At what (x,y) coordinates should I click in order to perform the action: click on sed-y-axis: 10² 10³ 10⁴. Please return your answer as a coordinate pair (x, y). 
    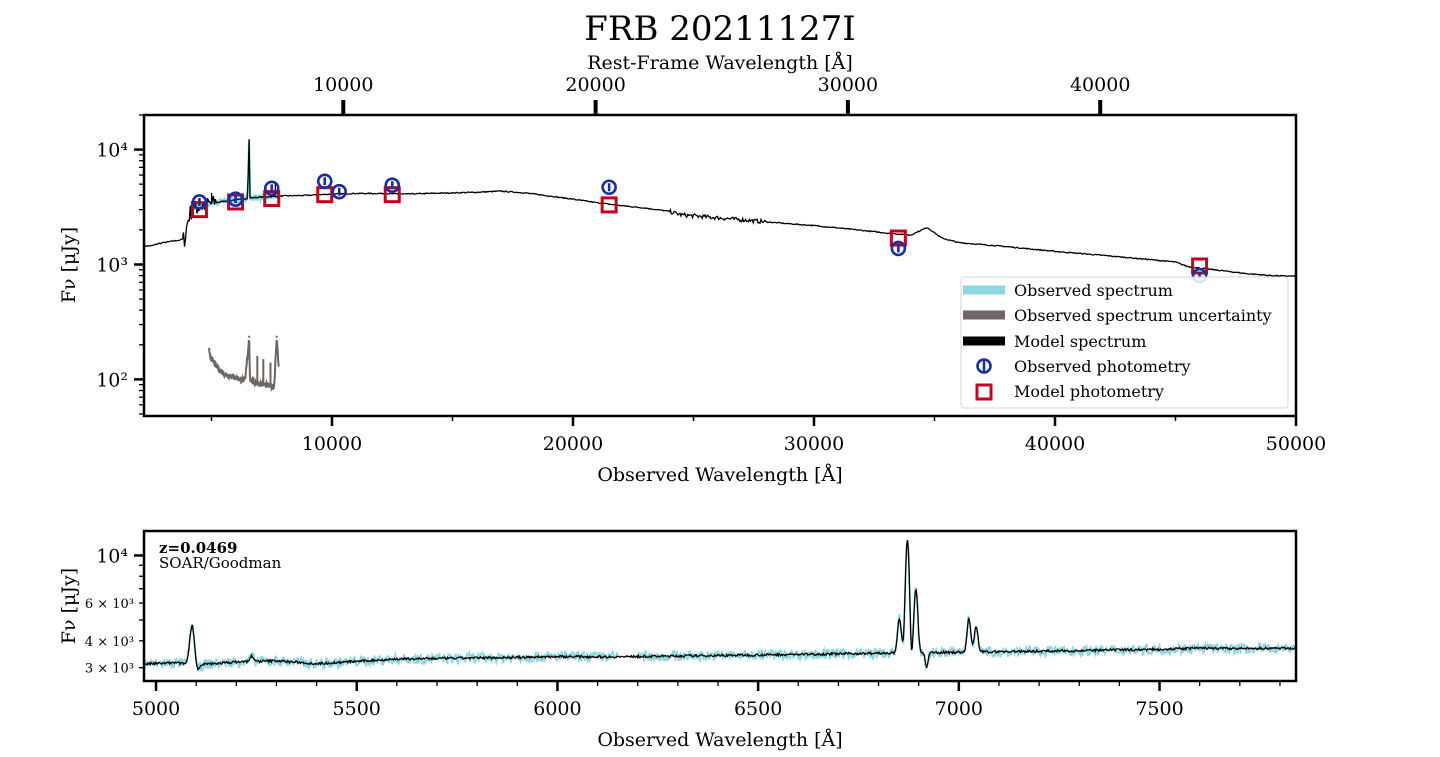
    Looking at the image, I should click on (120, 264).